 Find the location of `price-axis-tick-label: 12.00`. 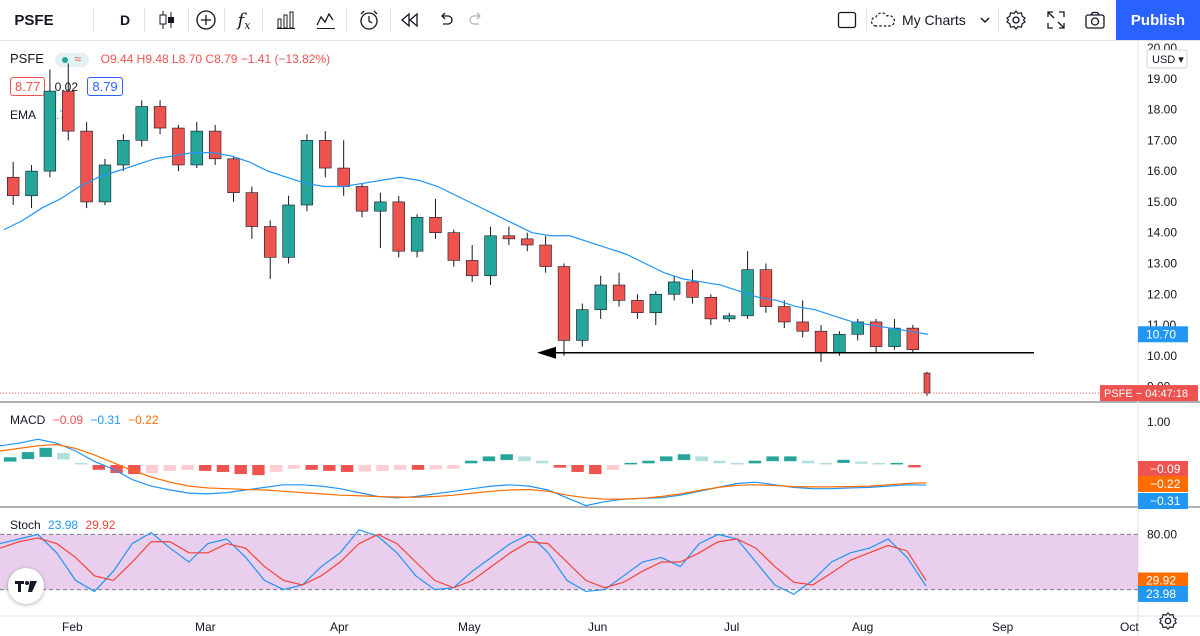

price-axis-tick-label: 12.00 is located at coordinates (1162, 294).